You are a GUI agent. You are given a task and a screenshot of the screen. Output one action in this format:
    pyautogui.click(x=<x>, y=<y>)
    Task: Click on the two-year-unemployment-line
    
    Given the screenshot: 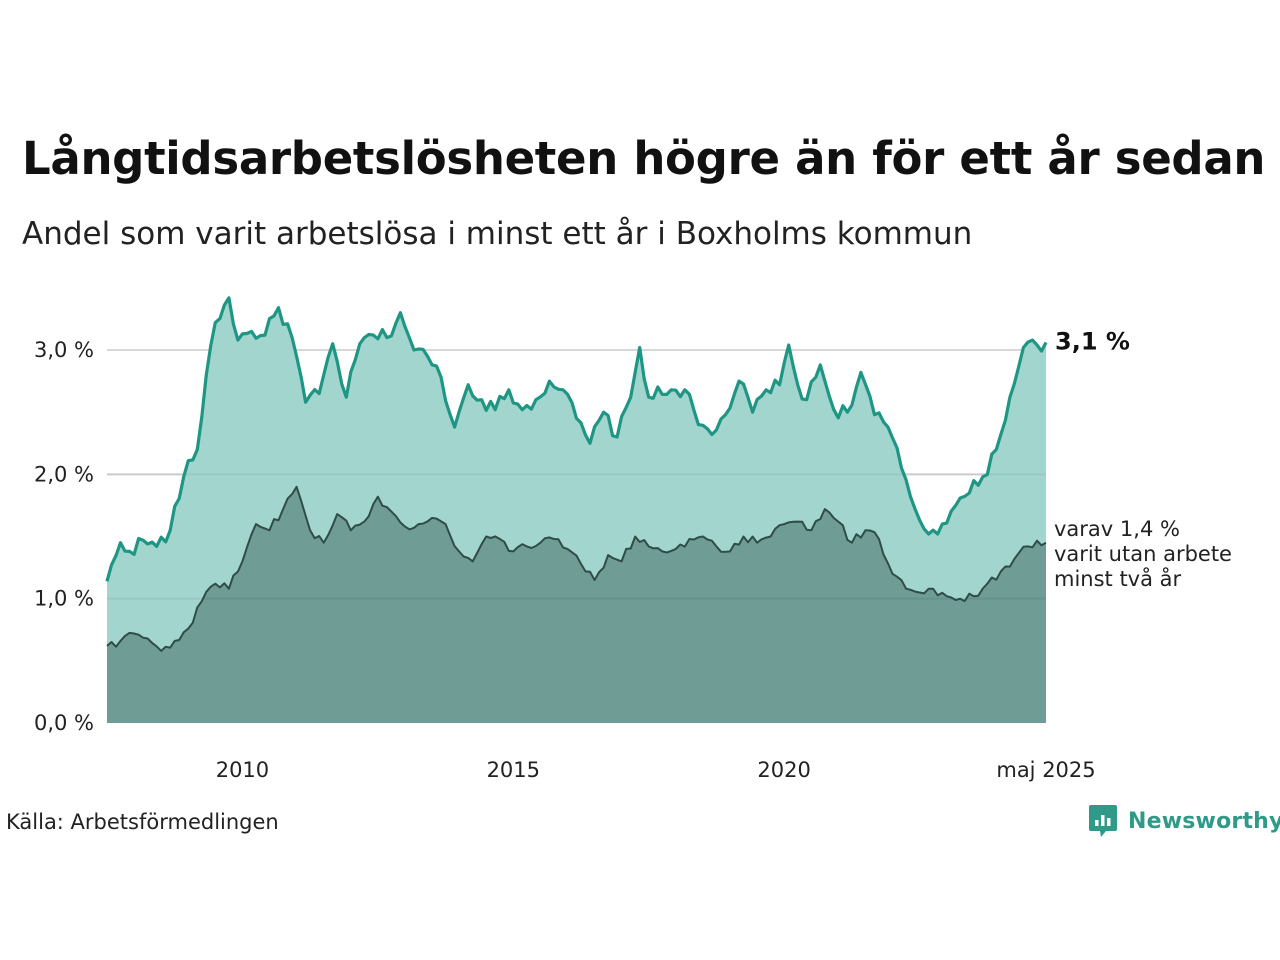 What is the action you would take?
    pyautogui.click(x=576, y=568)
    